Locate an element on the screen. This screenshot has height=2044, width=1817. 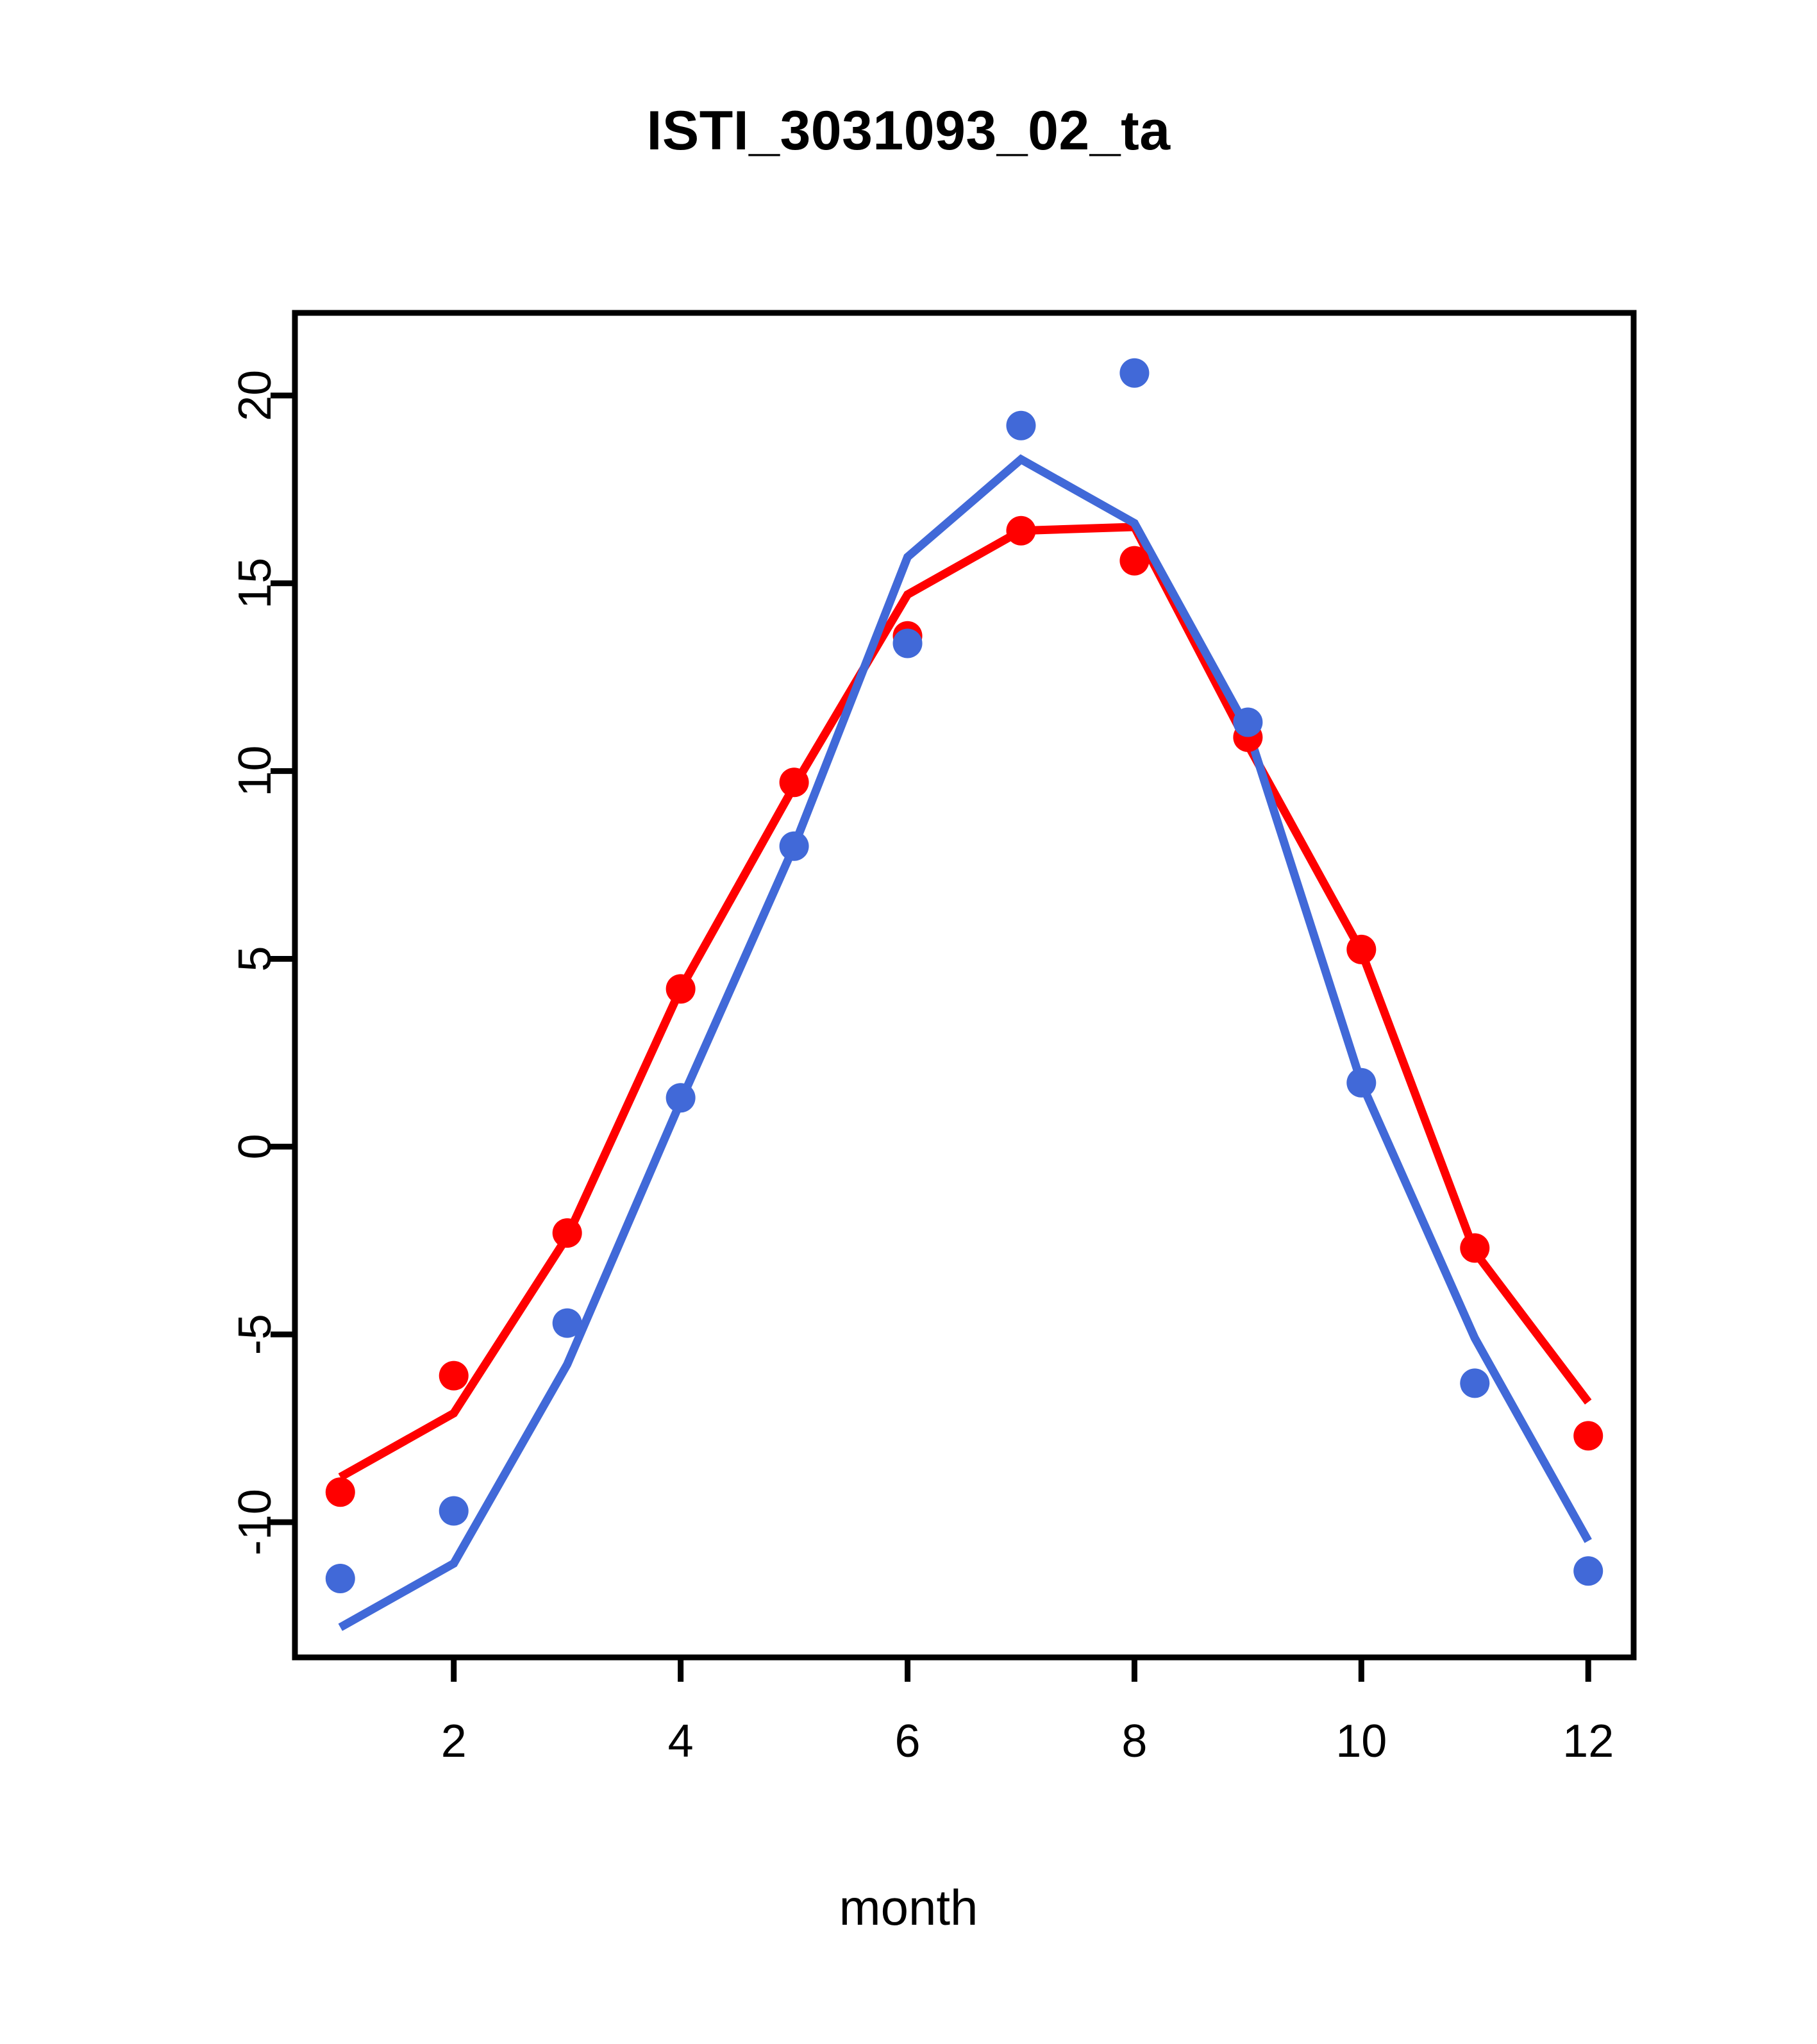
y-axis-tick-label: 10 is located at coordinates (255, 771).